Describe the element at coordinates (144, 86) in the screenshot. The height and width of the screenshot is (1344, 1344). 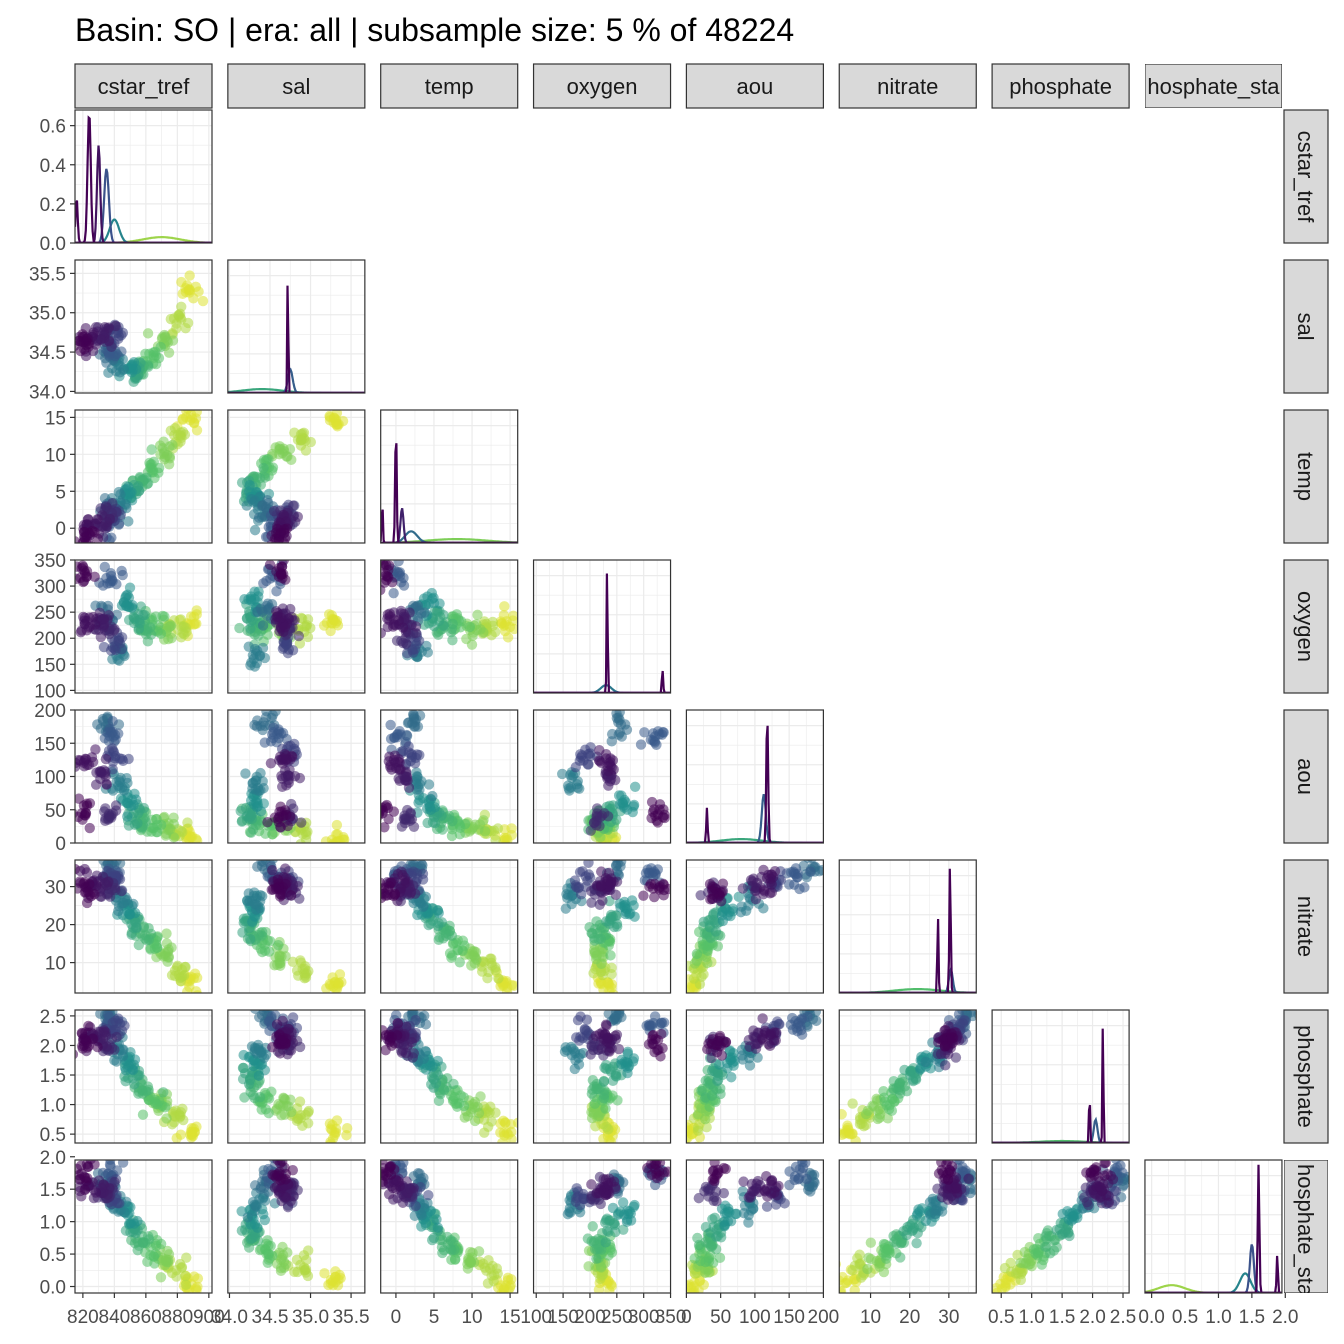
I see `column-strip-label: cstar_tref` at that location.